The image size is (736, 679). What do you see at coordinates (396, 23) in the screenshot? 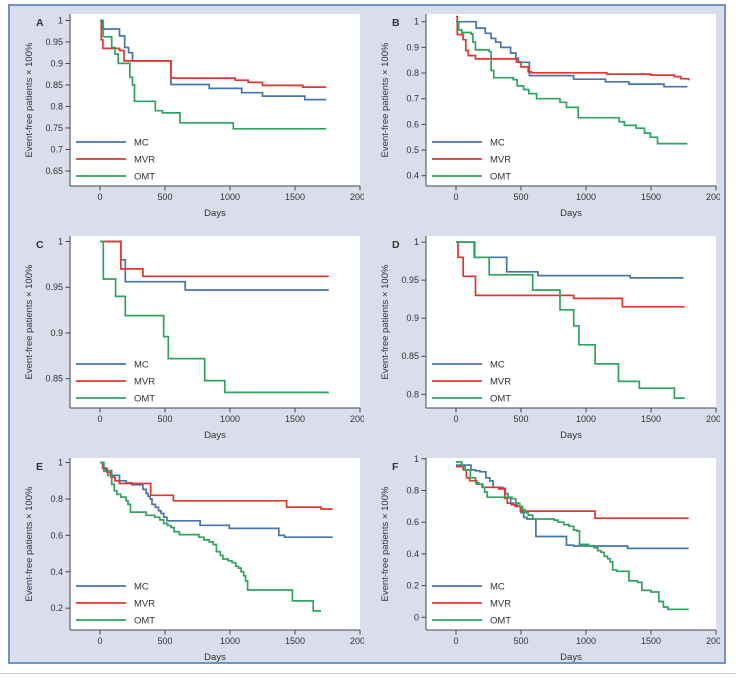
I see `panel-letter: B` at bounding box center [396, 23].